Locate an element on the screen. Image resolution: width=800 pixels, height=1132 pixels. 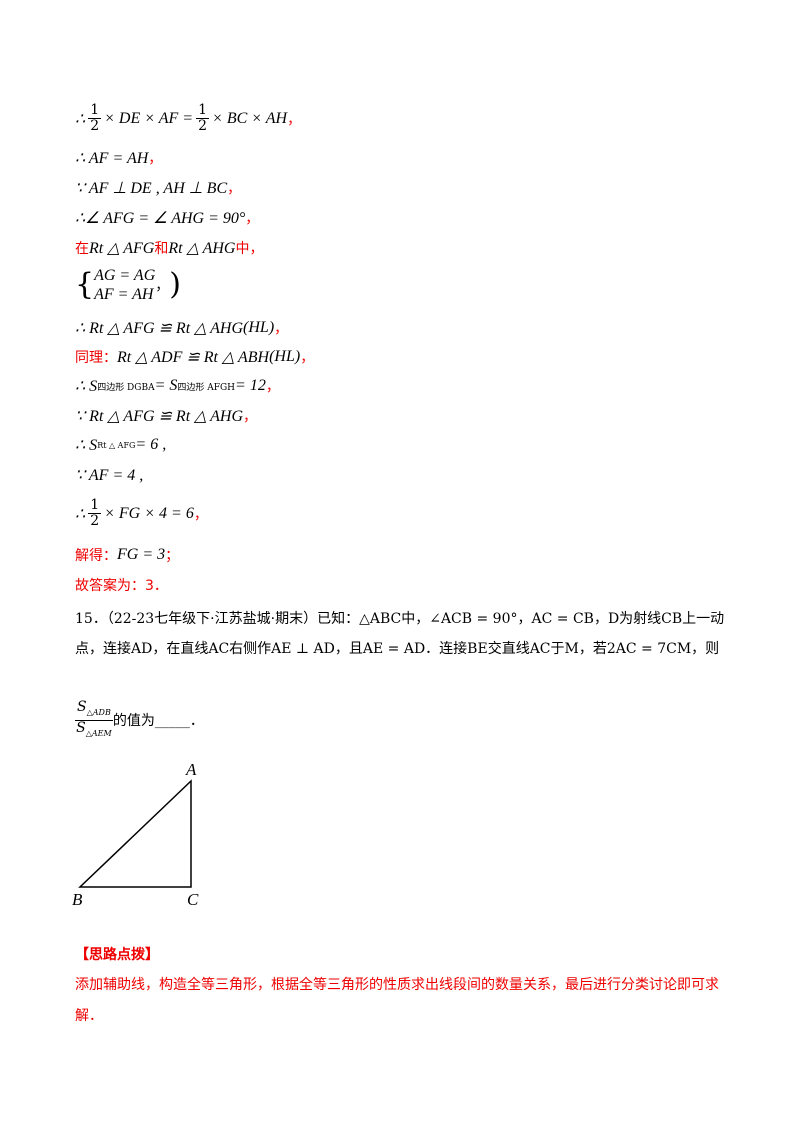
math: ∵ AF = 4 , is located at coordinates (109, 475).